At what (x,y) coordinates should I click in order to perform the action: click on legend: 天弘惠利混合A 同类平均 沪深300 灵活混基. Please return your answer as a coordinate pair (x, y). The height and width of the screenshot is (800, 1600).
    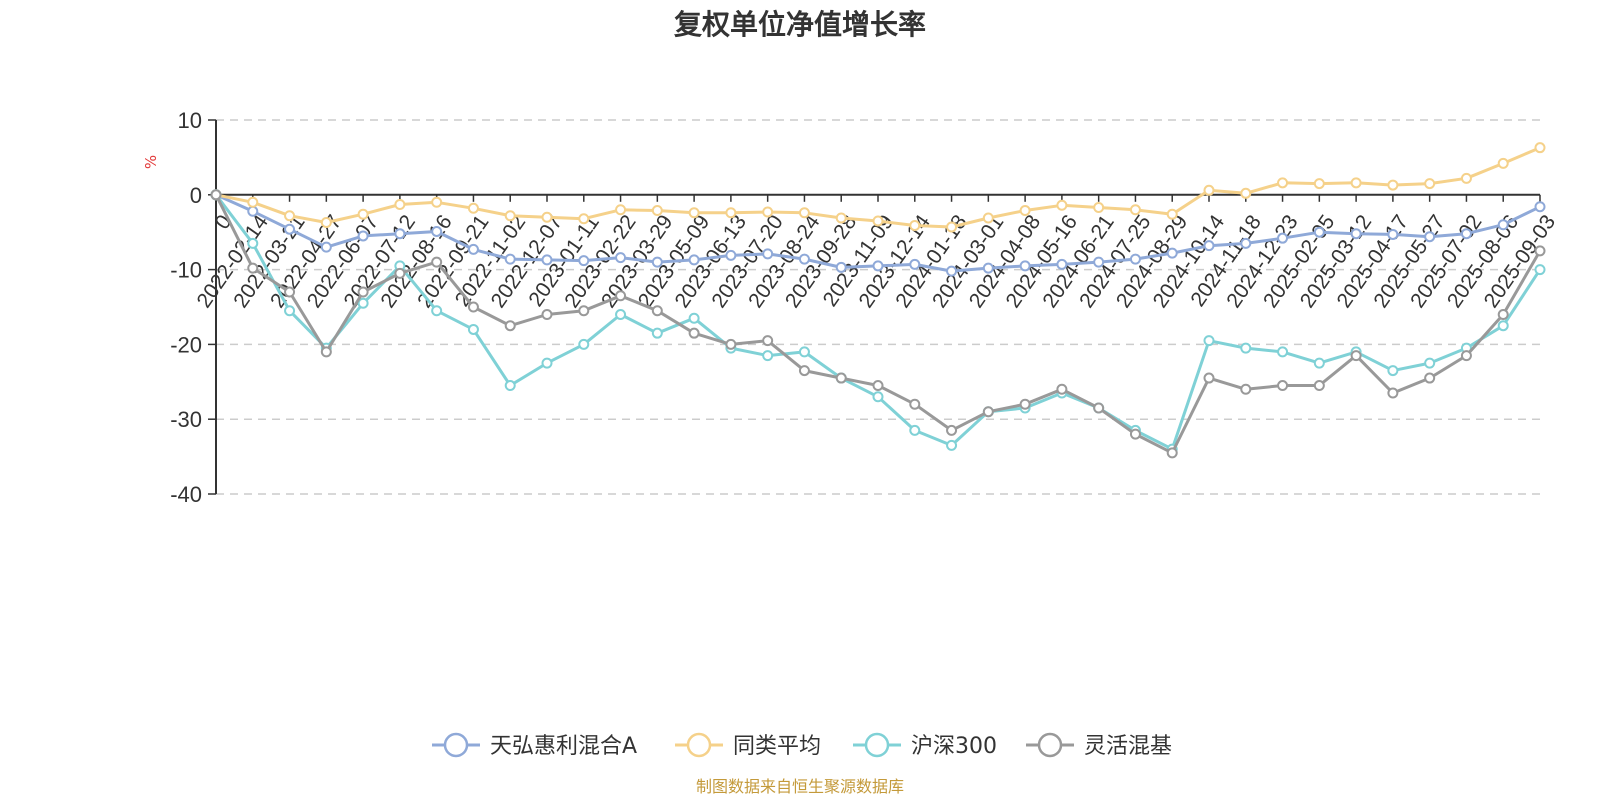
    Looking at the image, I should click on (802, 745).